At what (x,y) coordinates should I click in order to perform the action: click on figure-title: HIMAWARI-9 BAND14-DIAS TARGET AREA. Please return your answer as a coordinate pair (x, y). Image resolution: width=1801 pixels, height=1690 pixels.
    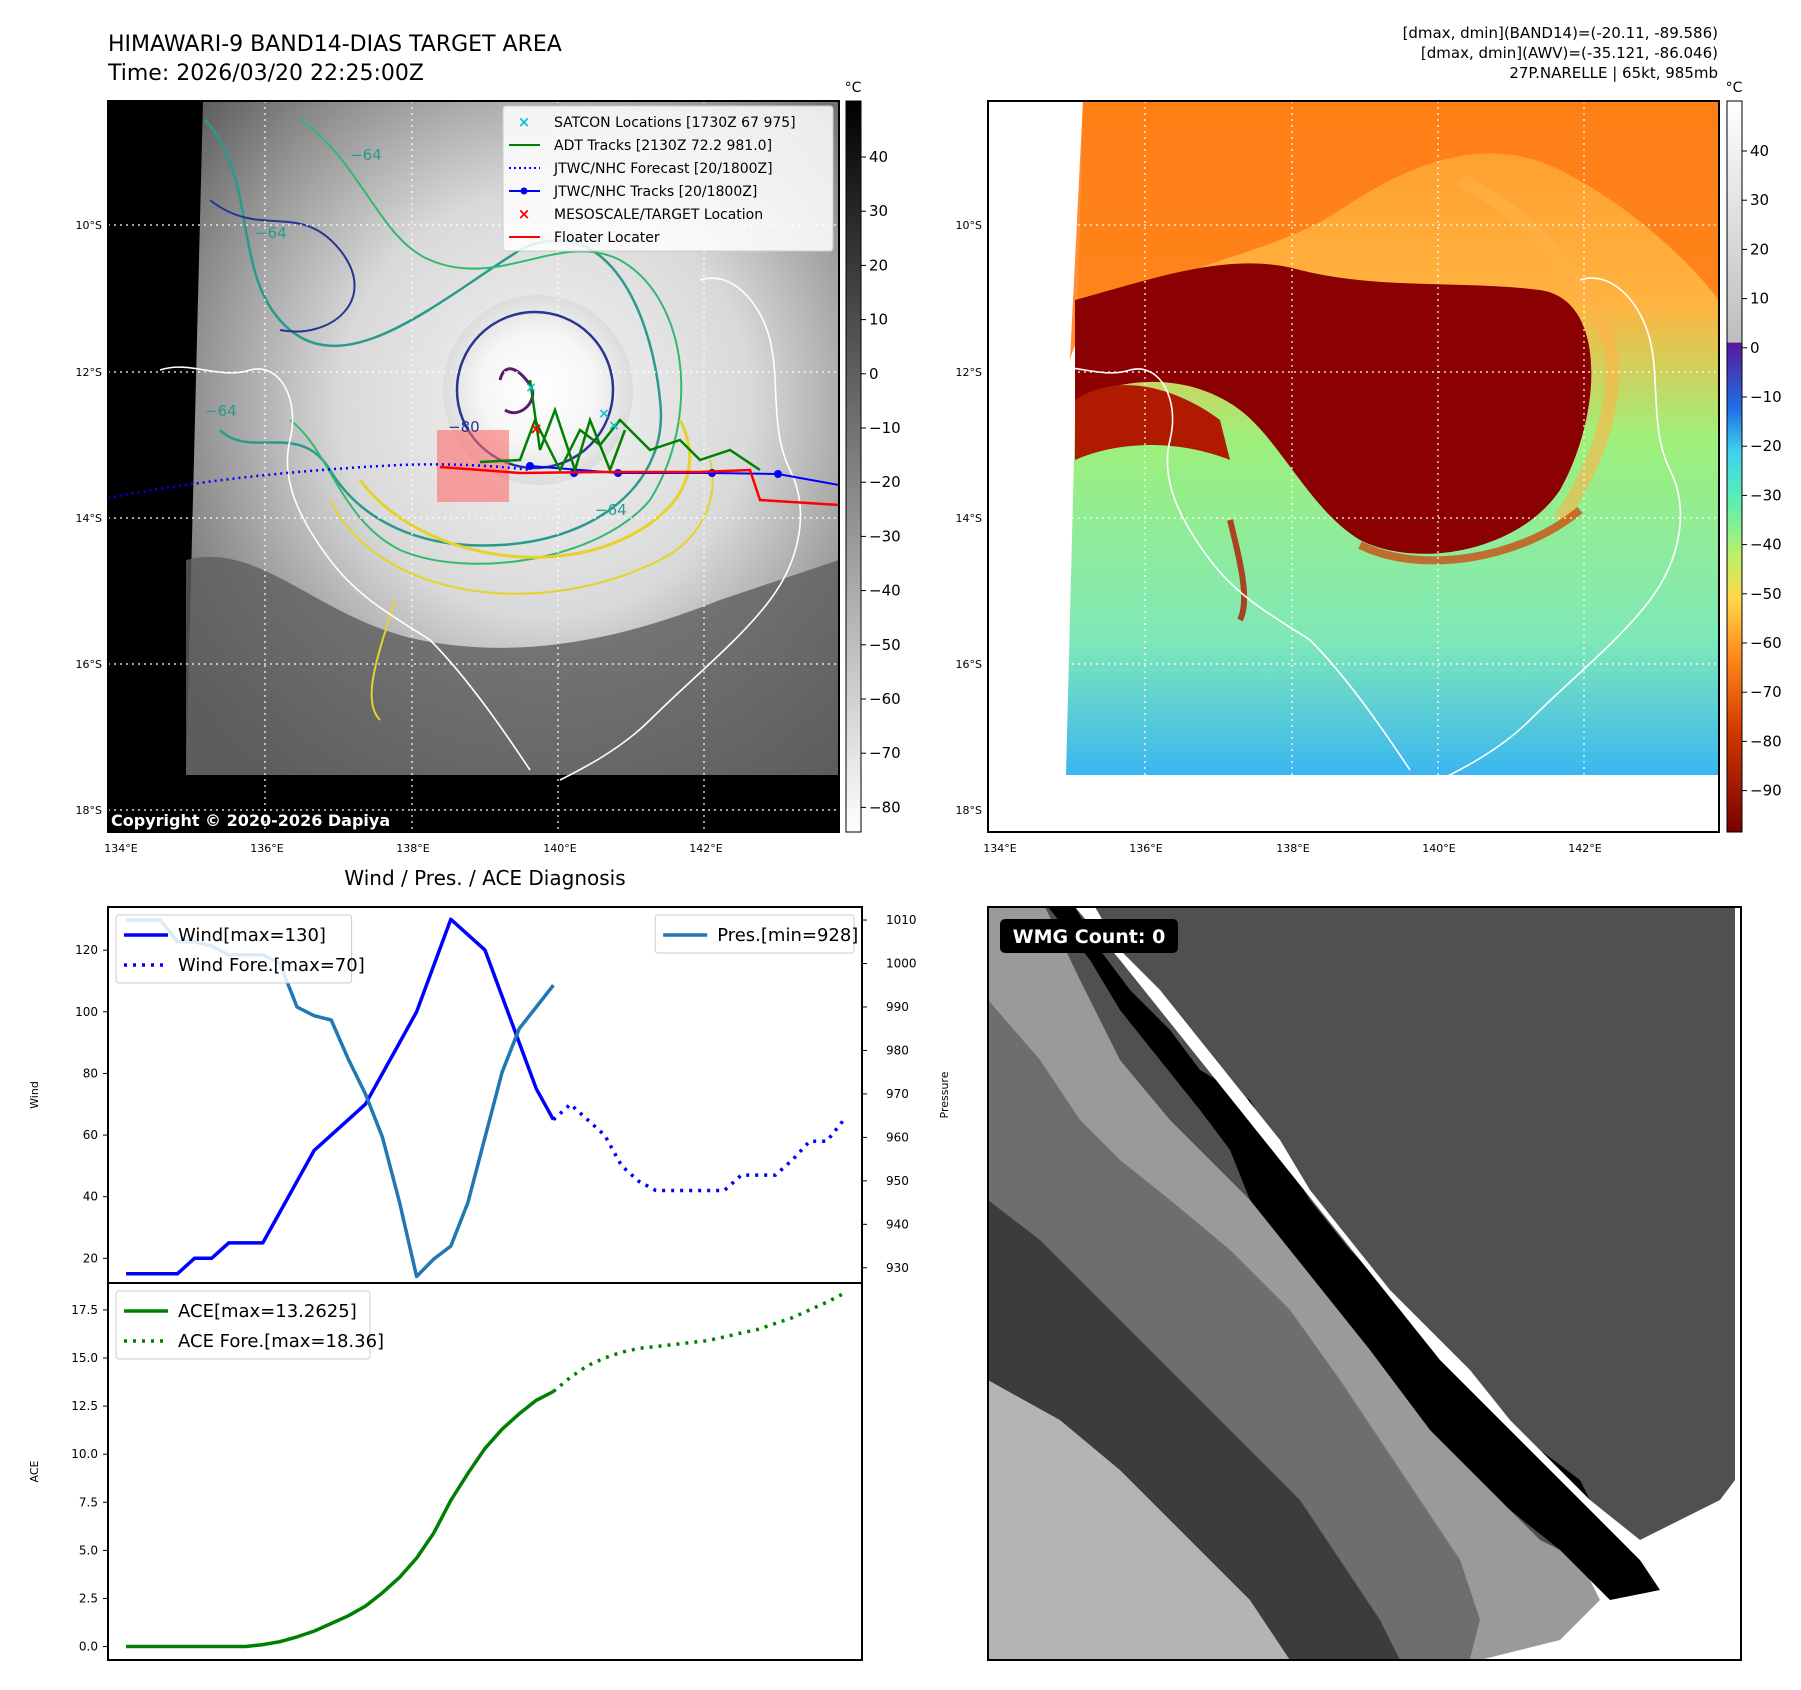
    Looking at the image, I should click on (335, 44).